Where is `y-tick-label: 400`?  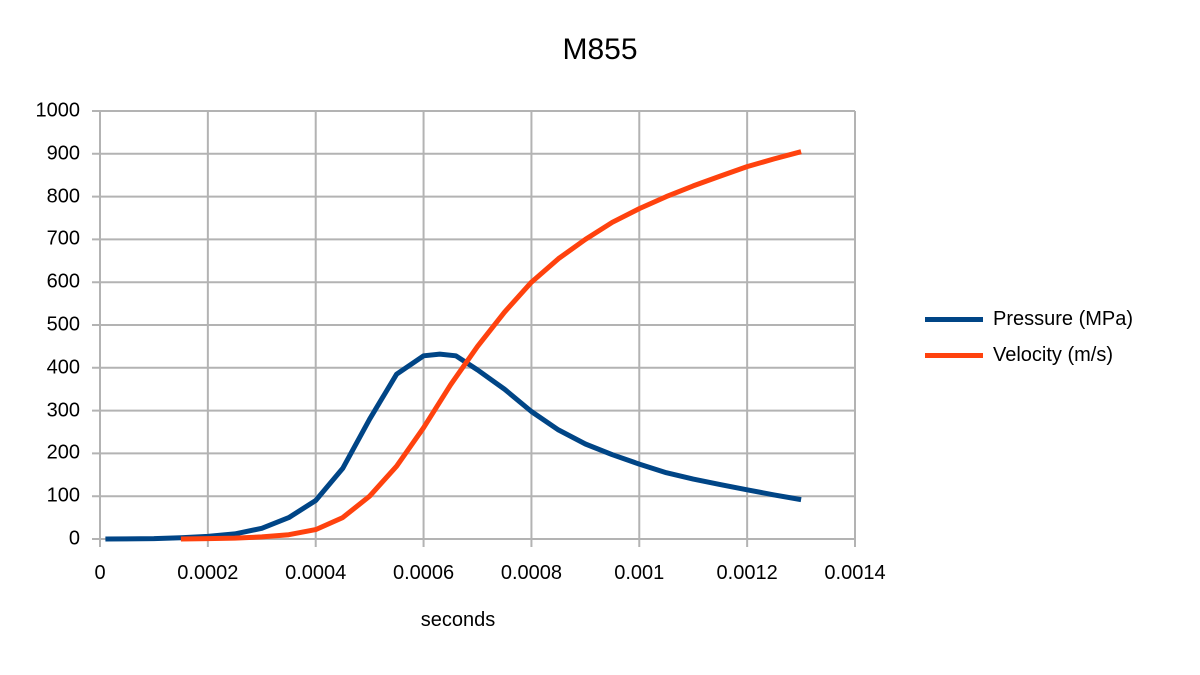 y-tick-label: 400 is located at coordinates (63, 367).